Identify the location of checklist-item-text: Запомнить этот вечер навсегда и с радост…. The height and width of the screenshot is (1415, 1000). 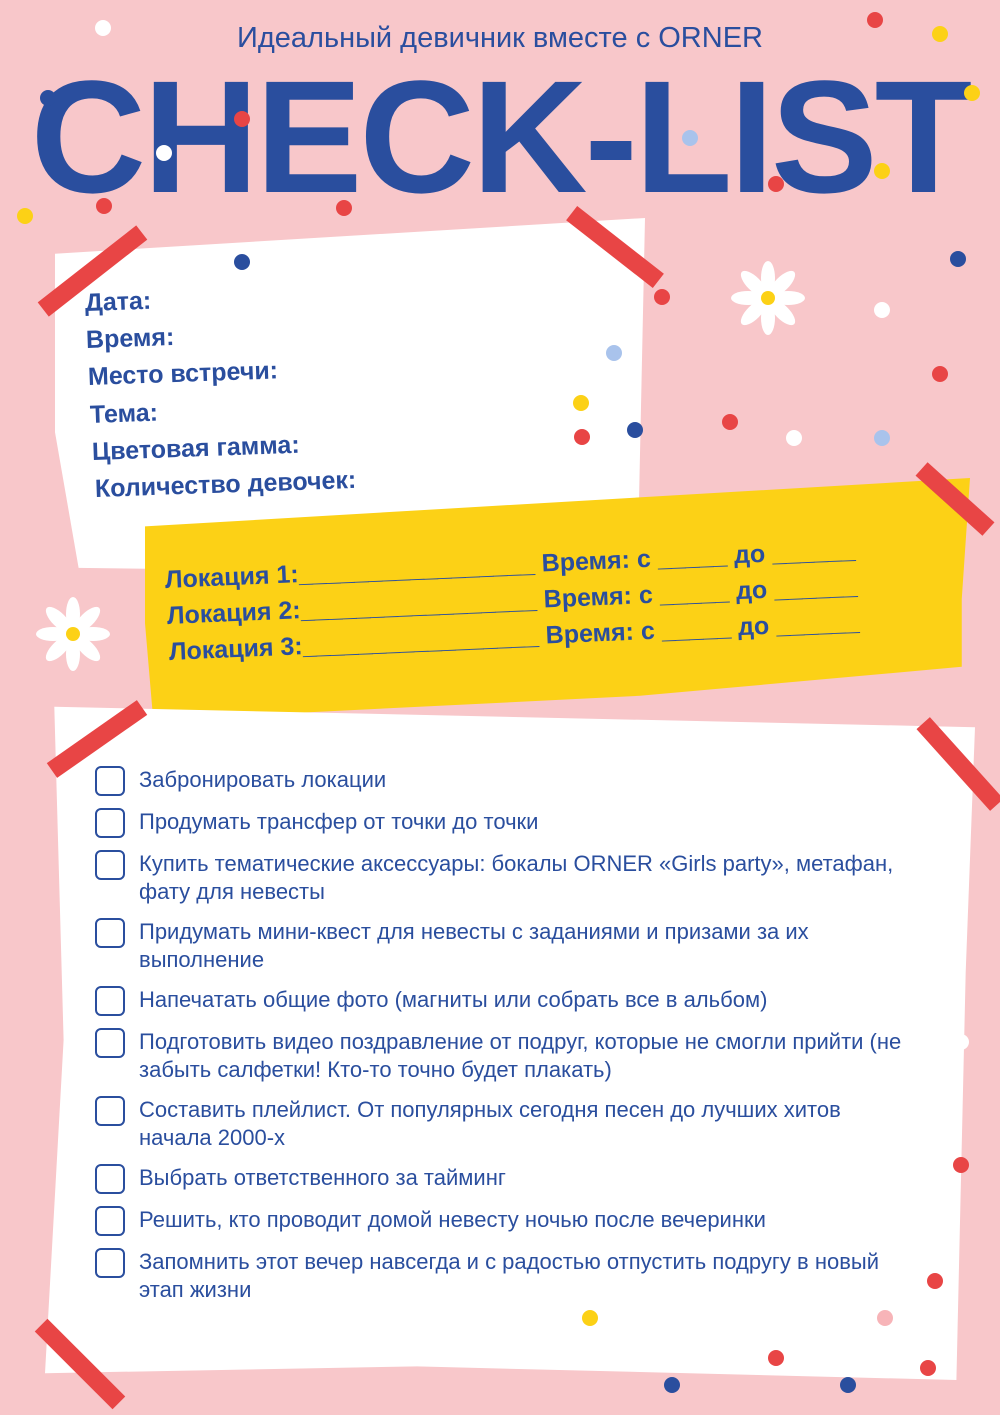
(509, 1275).